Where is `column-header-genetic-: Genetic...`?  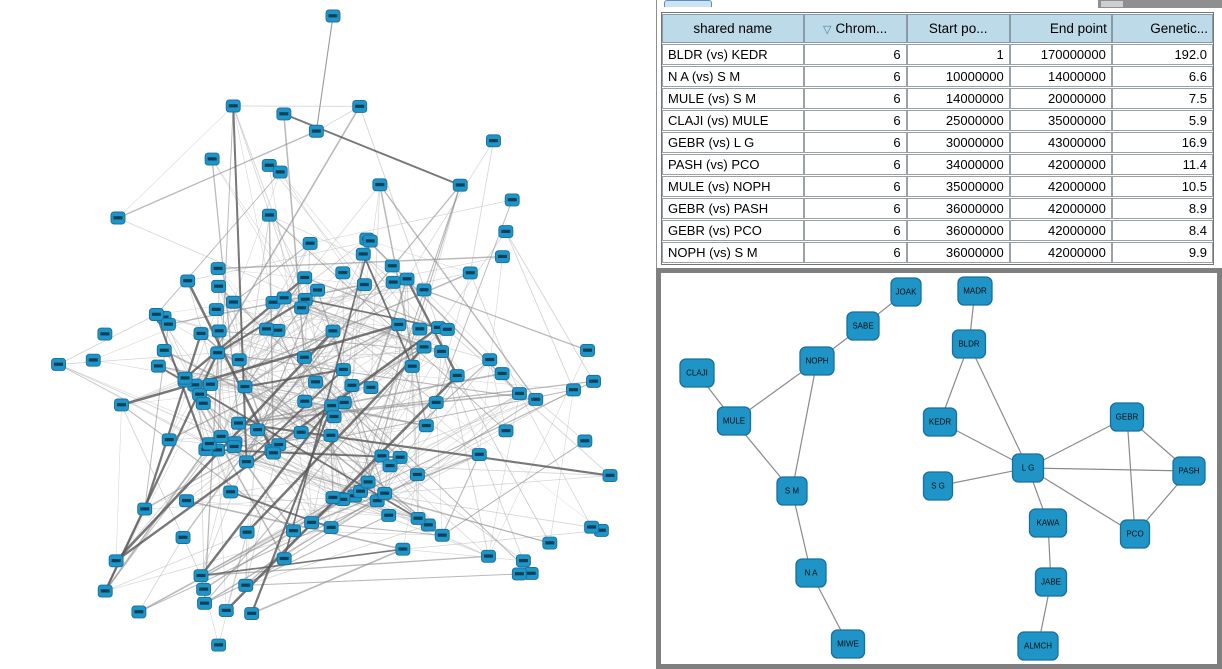 column-header-genetic-: Genetic... is located at coordinates (1162, 28).